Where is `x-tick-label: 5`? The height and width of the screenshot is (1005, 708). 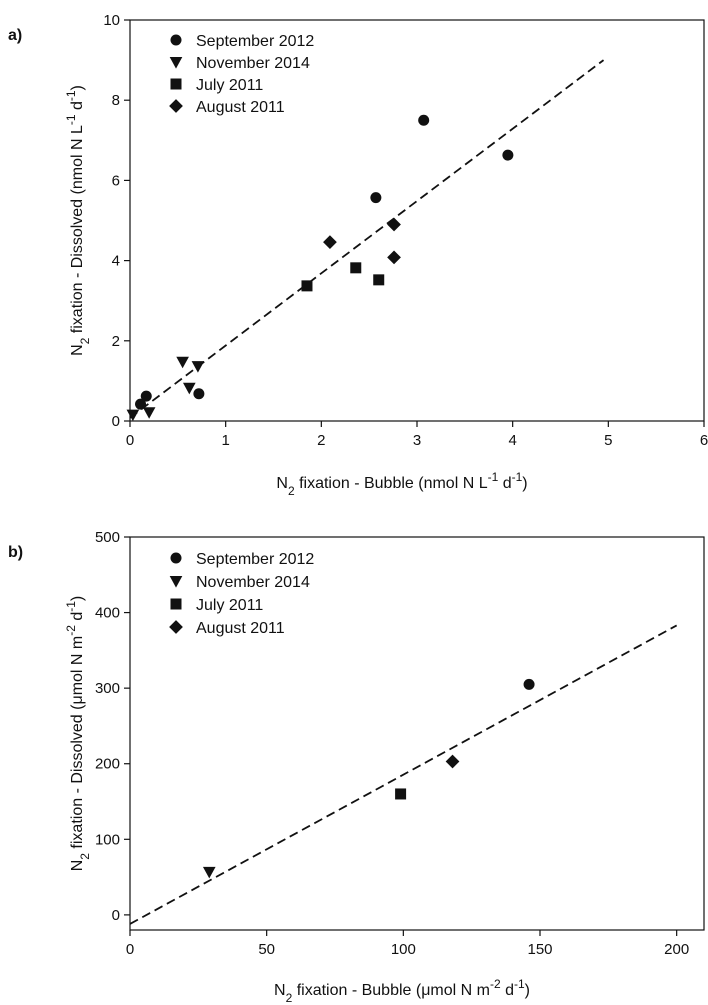
x-tick-label: 5 is located at coordinates (608, 440).